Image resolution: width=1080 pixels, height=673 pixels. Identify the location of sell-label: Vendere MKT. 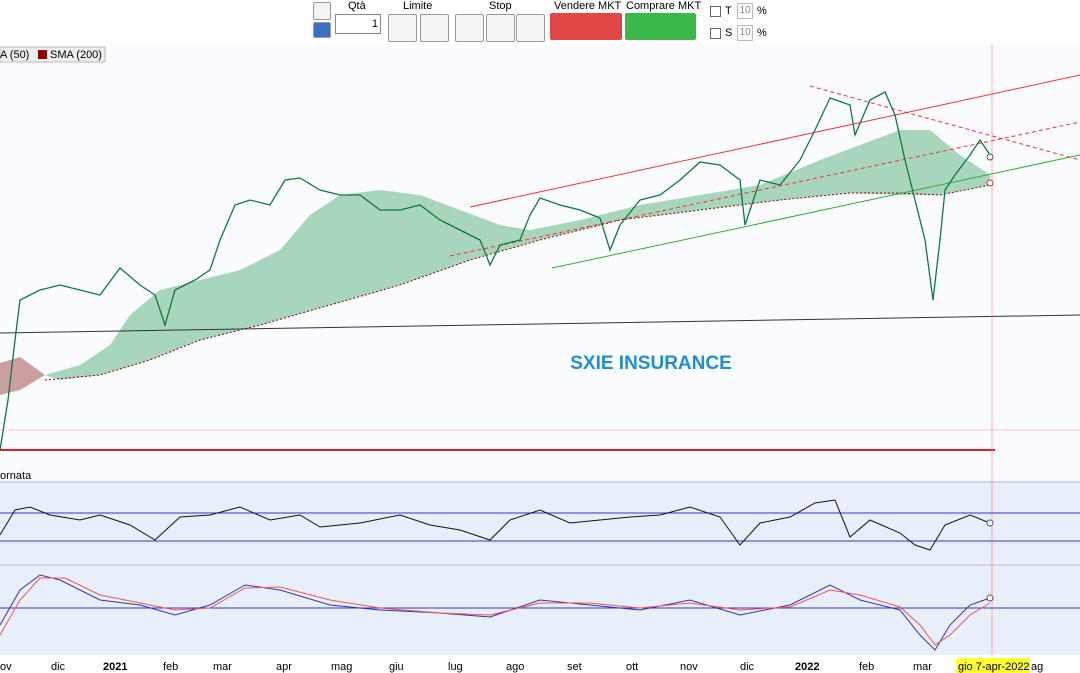
(588, 6).